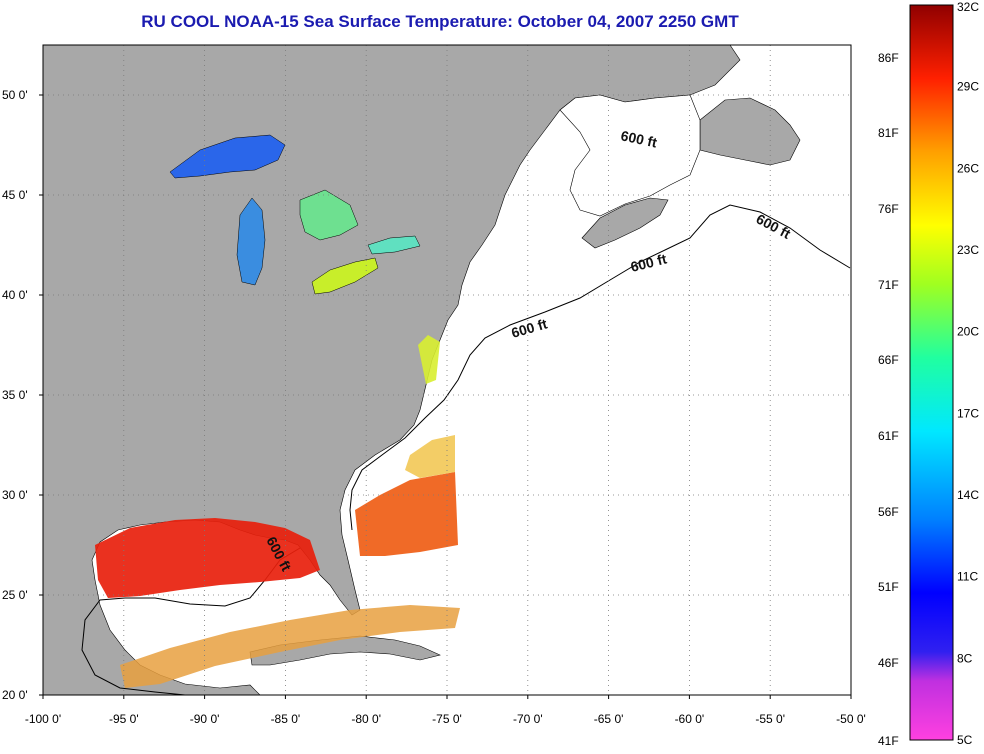  I want to click on colorbar-fahrenheit-label: 81F, so click(888, 133).